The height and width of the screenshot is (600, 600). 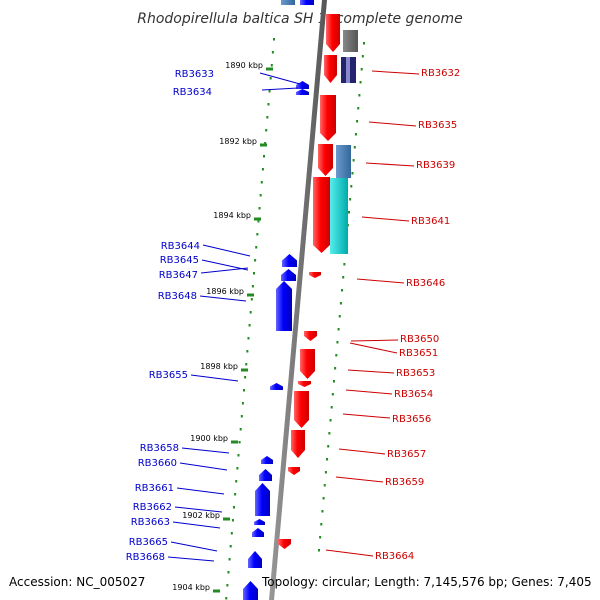 I want to click on gene-label-rb3632: RB3632, so click(x=440, y=73).